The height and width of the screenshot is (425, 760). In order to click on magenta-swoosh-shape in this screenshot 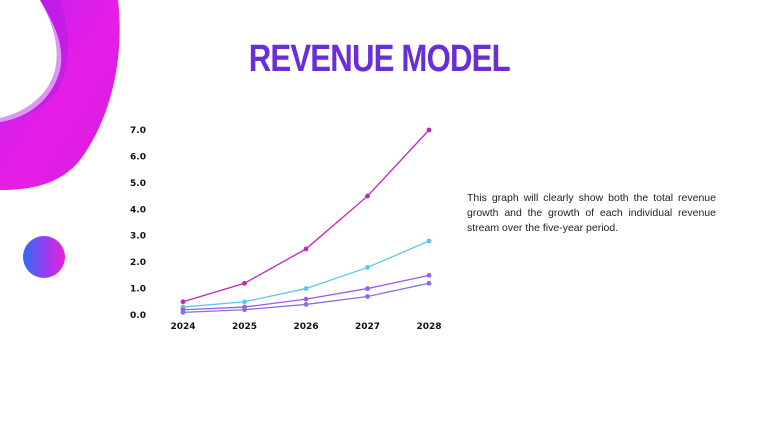, I will do `click(60, 95)`.